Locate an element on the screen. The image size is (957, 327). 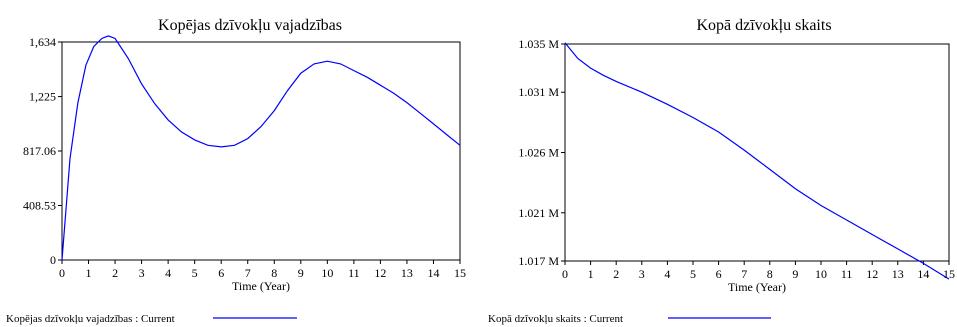
y-tick-label: 1.031 M is located at coordinates (538, 92).